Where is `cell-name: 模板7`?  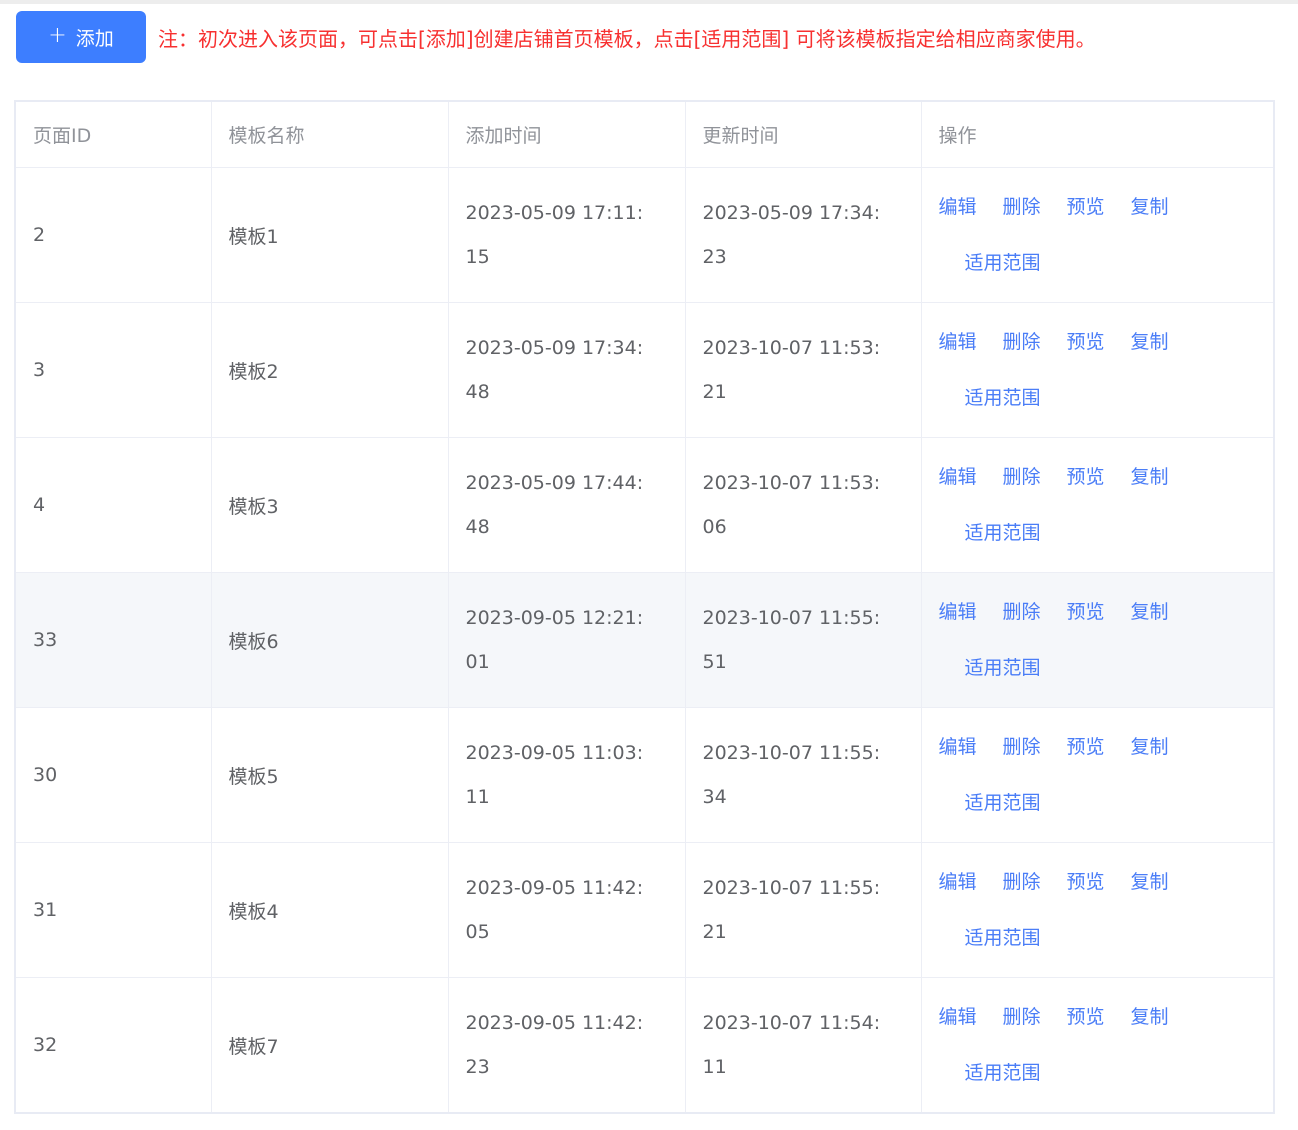 cell-name: 模板7 is located at coordinates (329, 1045).